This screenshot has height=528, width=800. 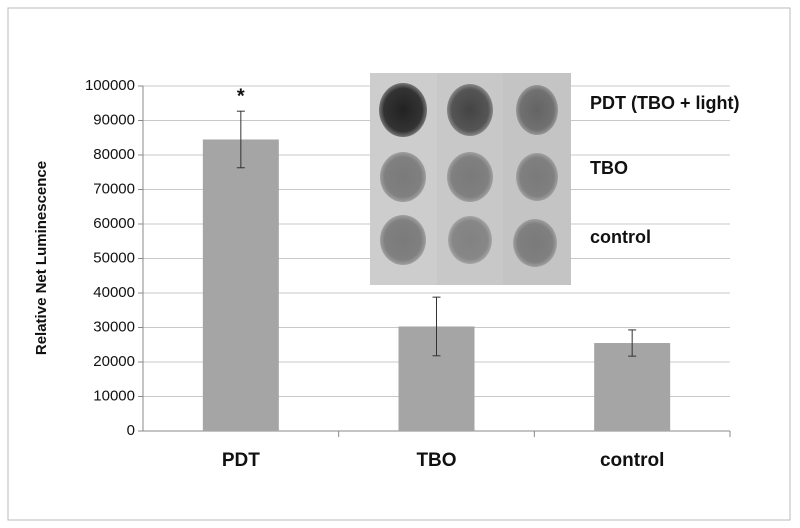 I want to click on y-tick-label: 20000, so click(x=114, y=361).